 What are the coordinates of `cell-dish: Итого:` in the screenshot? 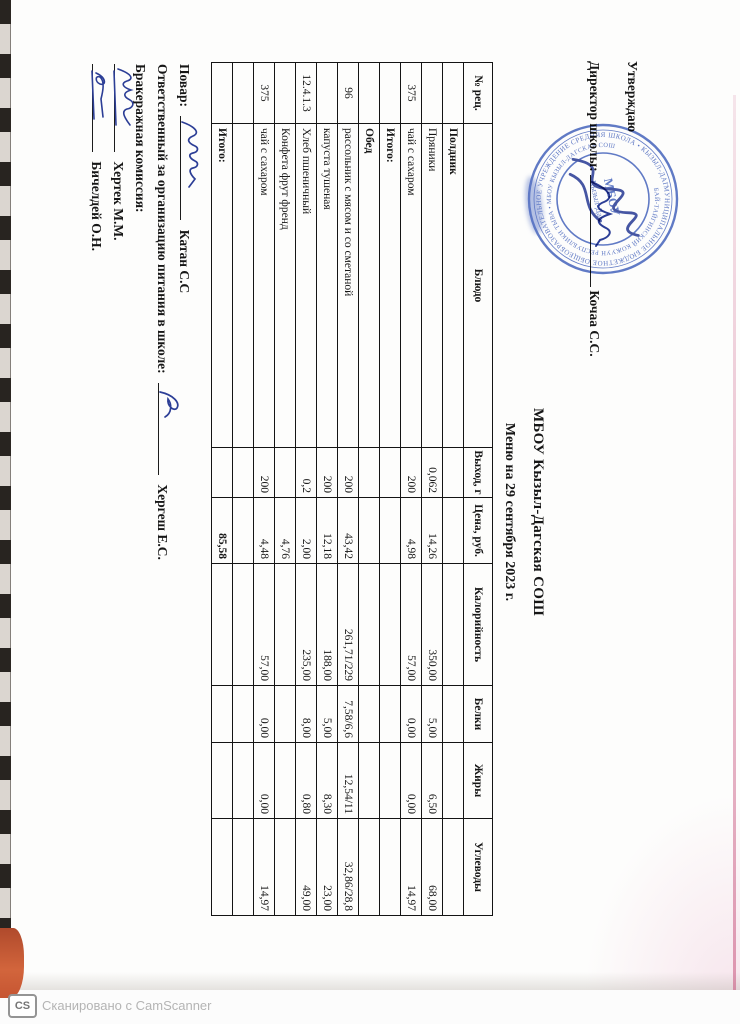 It's located at (222, 285).